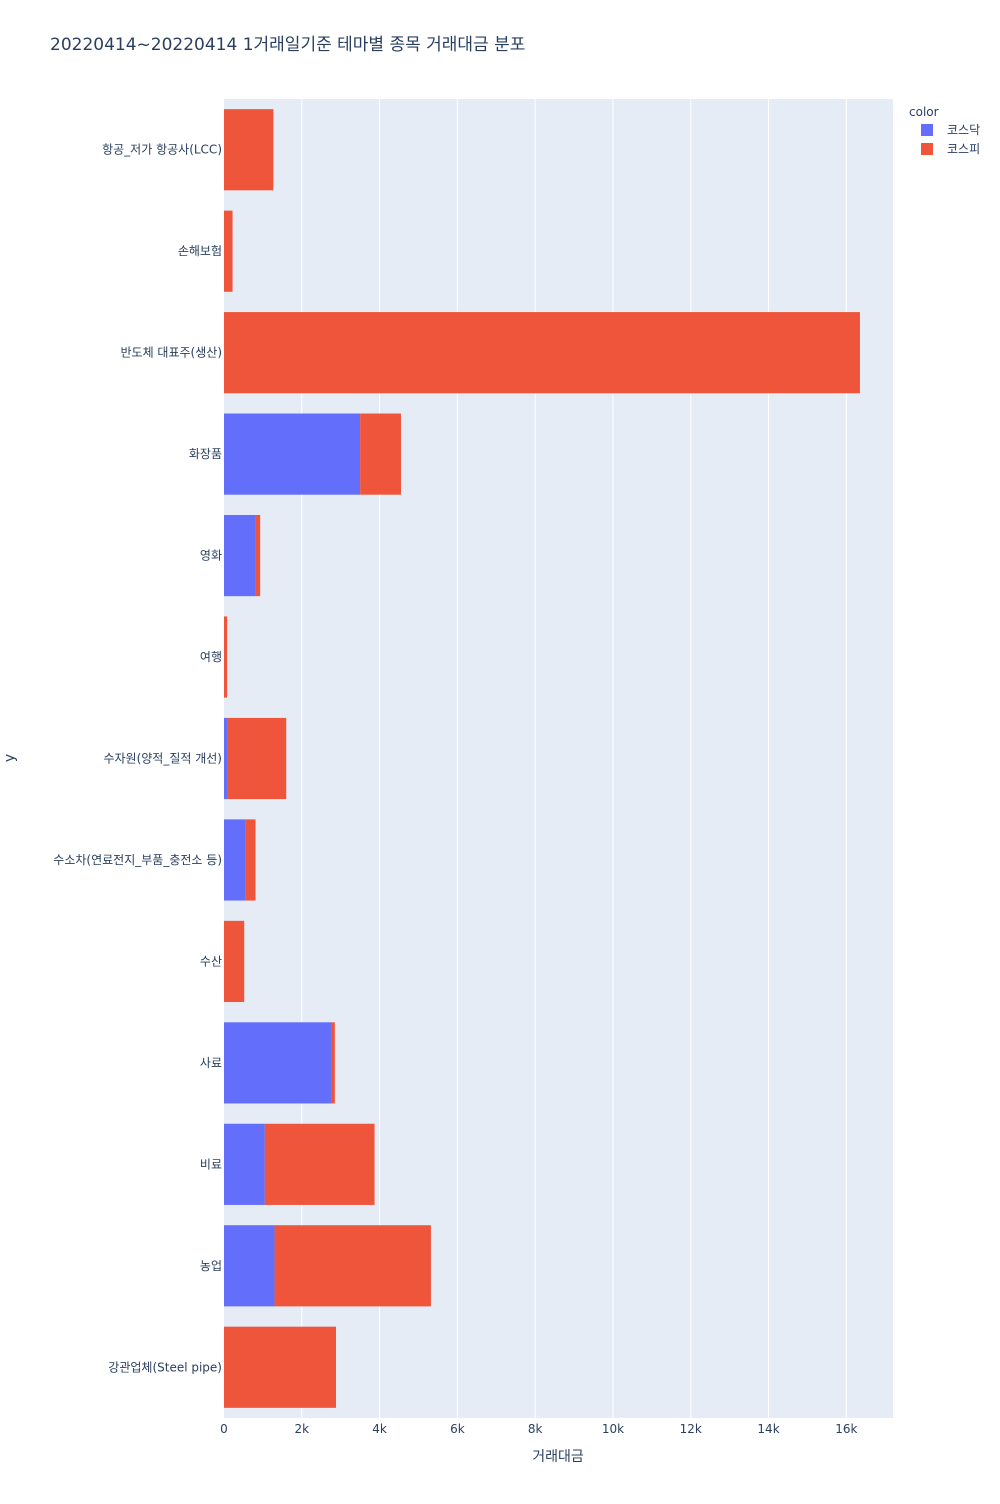  Describe the element at coordinates (211, 656) in the screenshot. I see `y-tick-label: 여행` at that location.